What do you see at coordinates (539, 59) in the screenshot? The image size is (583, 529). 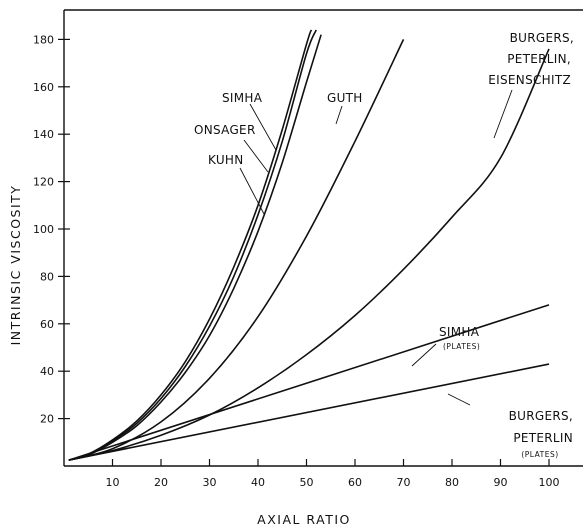 I see `label-peterlin-1: PETERLIN,` at bounding box center [539, 59].